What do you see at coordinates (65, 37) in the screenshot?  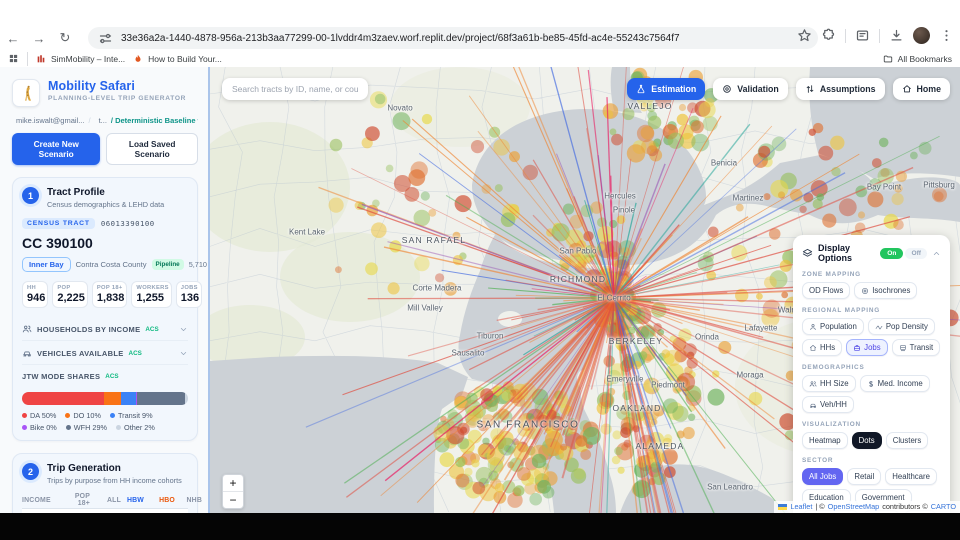 I see `reload-icon: ↻` at bounding box center [65, 37].